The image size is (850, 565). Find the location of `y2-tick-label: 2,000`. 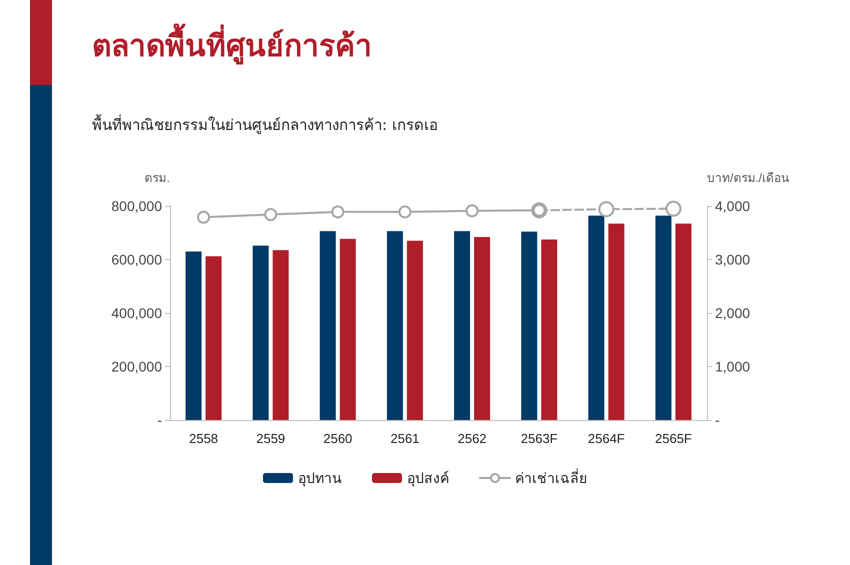

y2-tick-label: 2,000 is located at coordinates (732, 313).